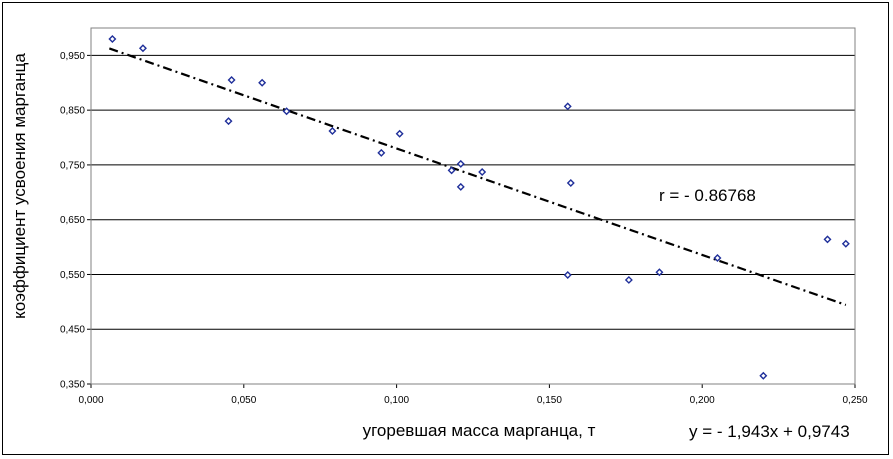 The image size is (893, 459). Describe the element at coordinates (72, 165) in the screenshot. I see `y-tick-label: 0,750` at that location.